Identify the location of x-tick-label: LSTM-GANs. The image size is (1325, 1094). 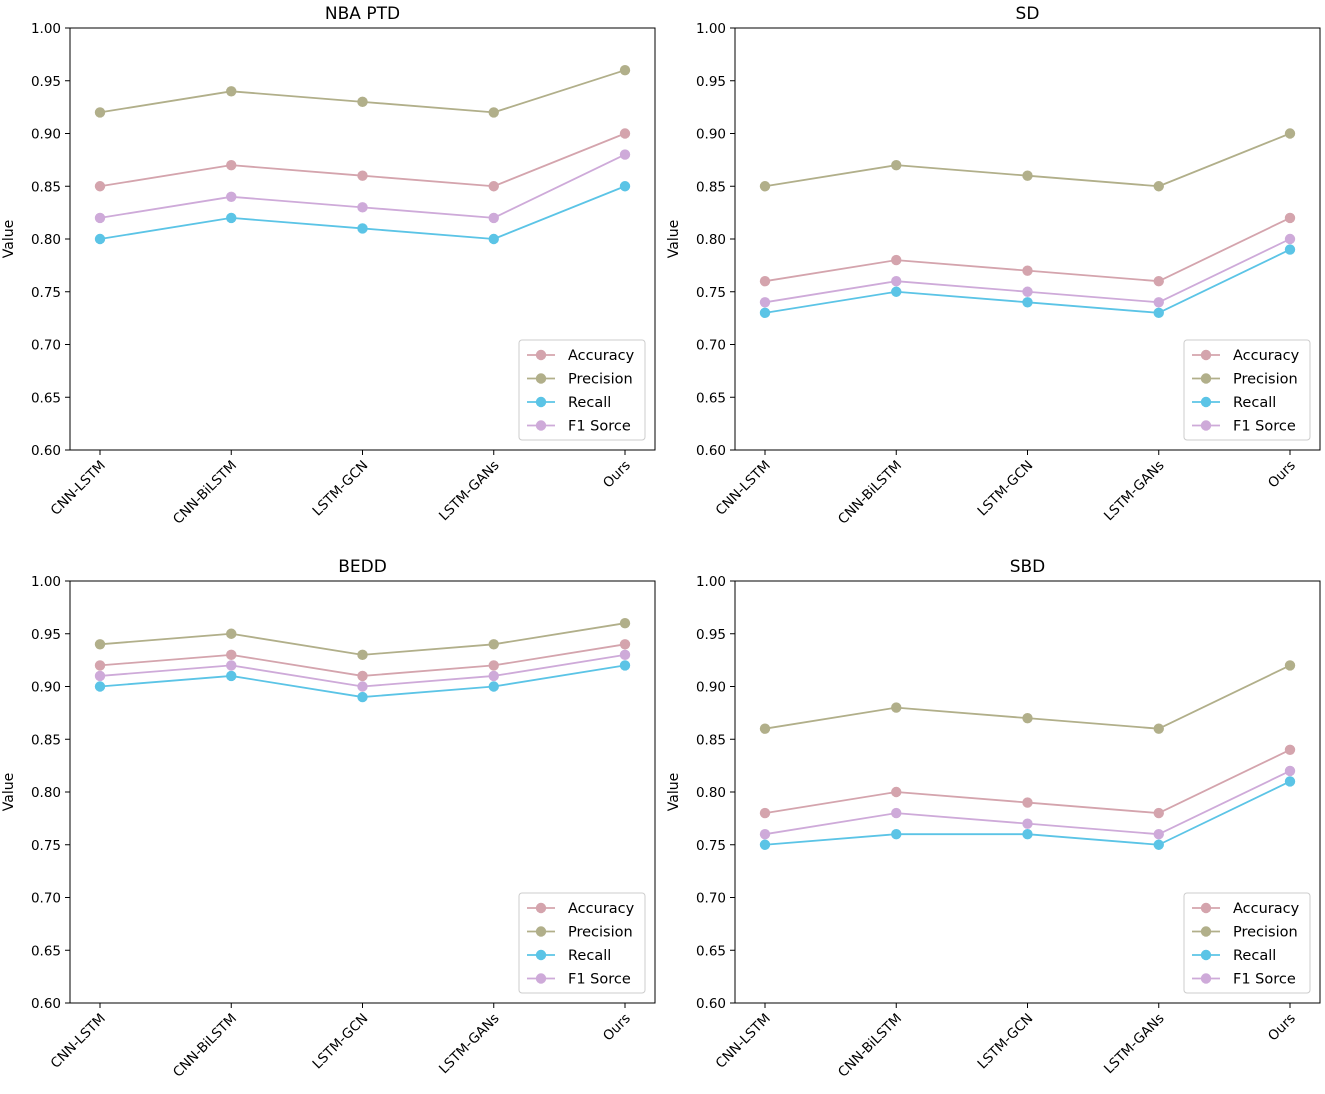
(1134, 491).